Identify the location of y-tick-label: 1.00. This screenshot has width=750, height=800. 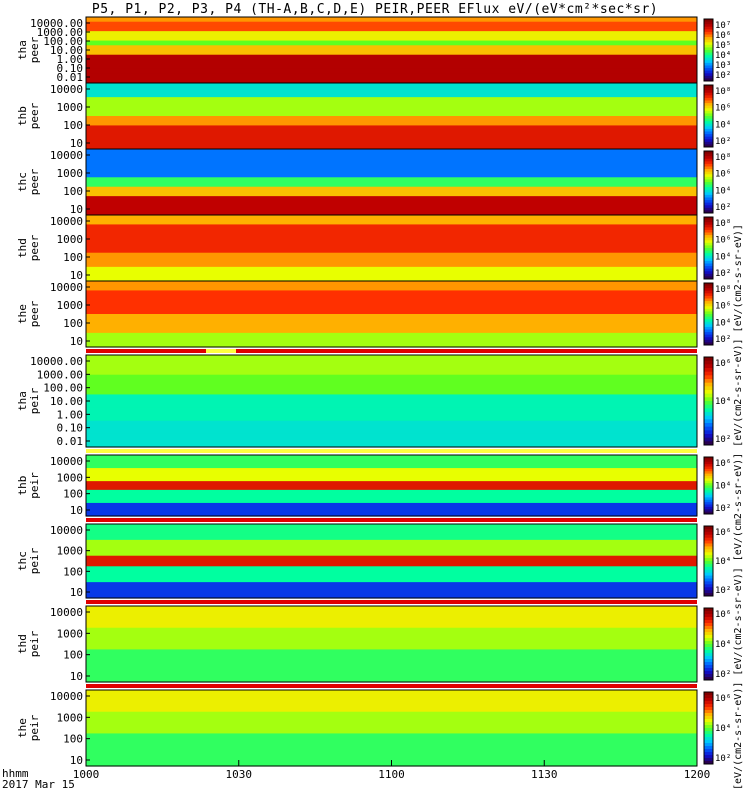
(70, 414).